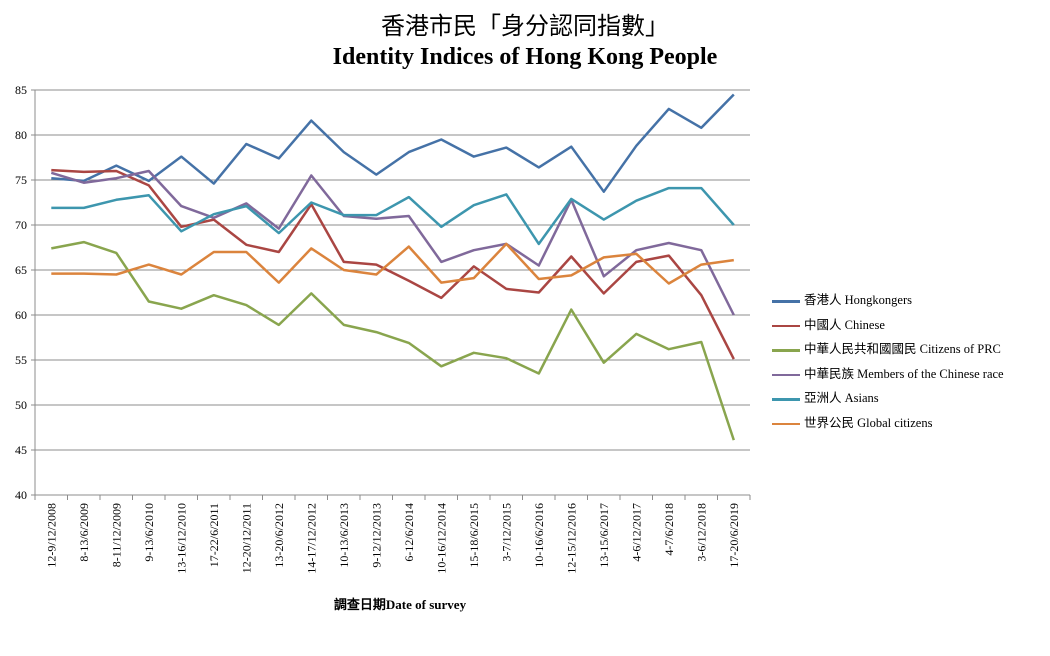 The height and width of the screenshot is (656, 1050). I want to click on x-tick-label: 14-17/12/2012, so click(311, 538).